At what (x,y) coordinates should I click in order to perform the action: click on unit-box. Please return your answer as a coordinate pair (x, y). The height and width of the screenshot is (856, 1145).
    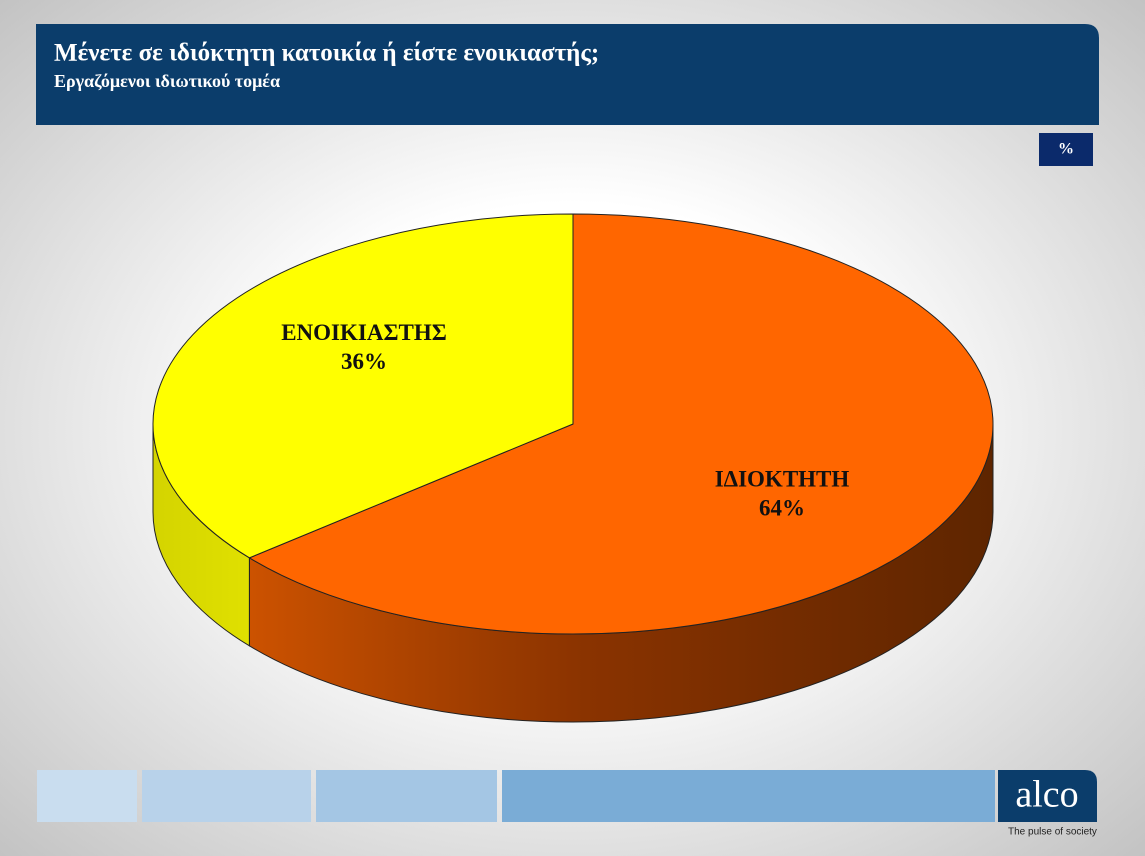
    Looking at the image, I should click on (1066, 149).